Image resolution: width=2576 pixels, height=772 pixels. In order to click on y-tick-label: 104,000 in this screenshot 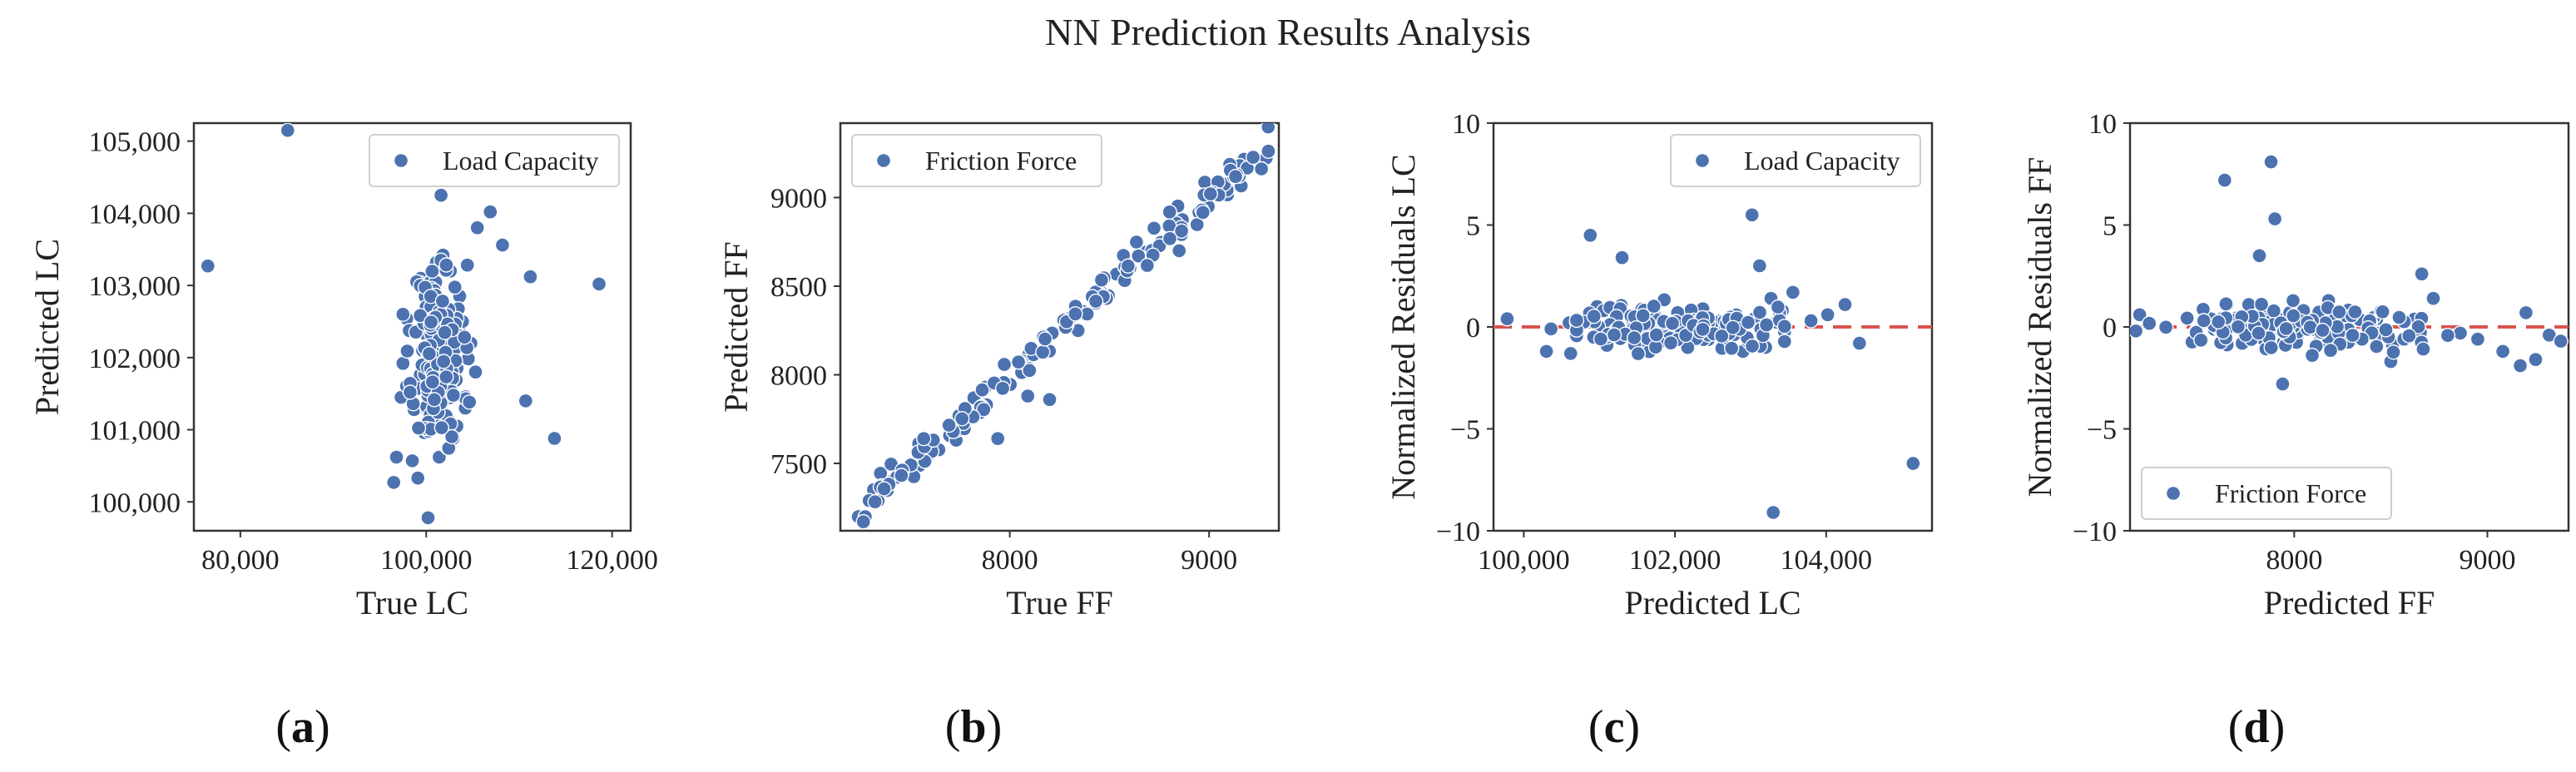, I will do `click(135, 214)`.